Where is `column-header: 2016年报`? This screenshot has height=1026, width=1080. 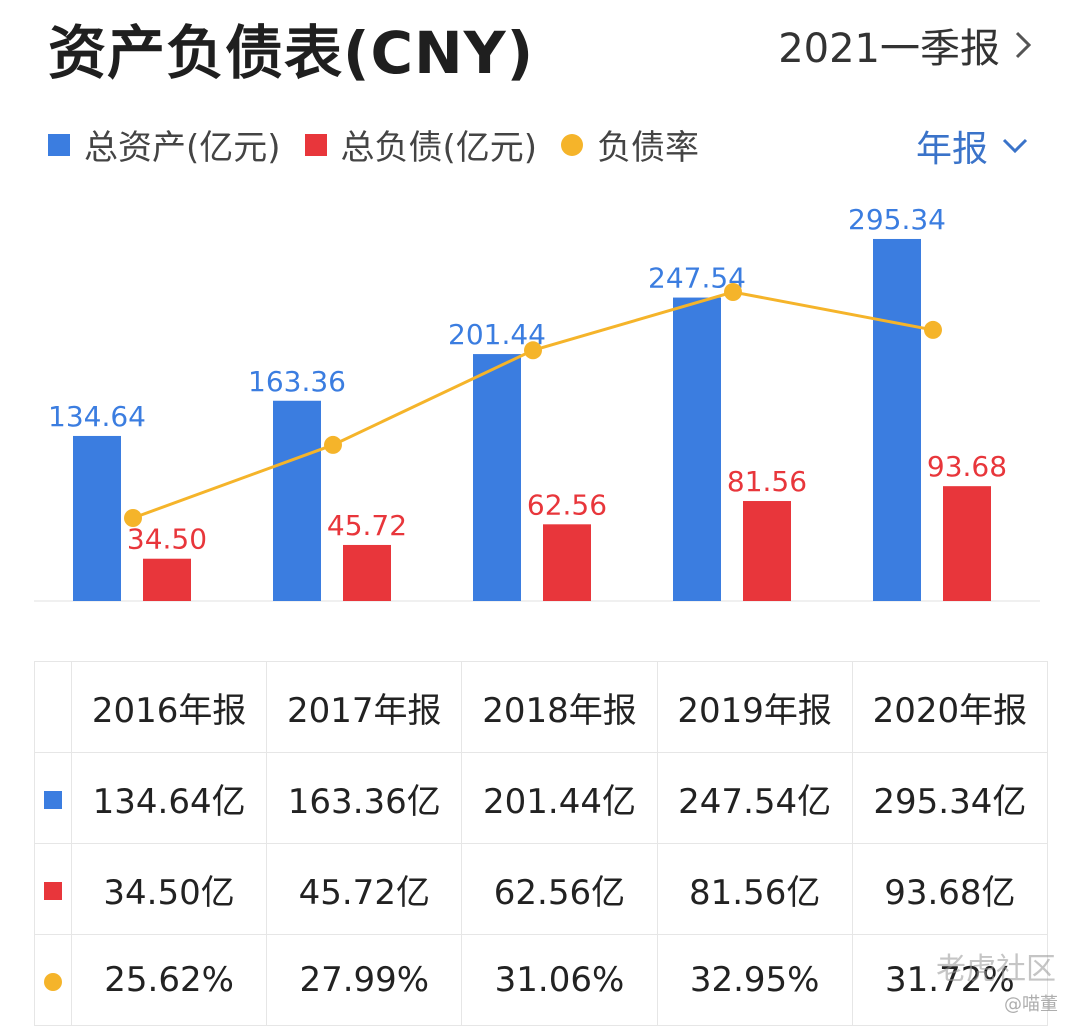
column-header: 2016年报 is located at coordinates (169, 707).